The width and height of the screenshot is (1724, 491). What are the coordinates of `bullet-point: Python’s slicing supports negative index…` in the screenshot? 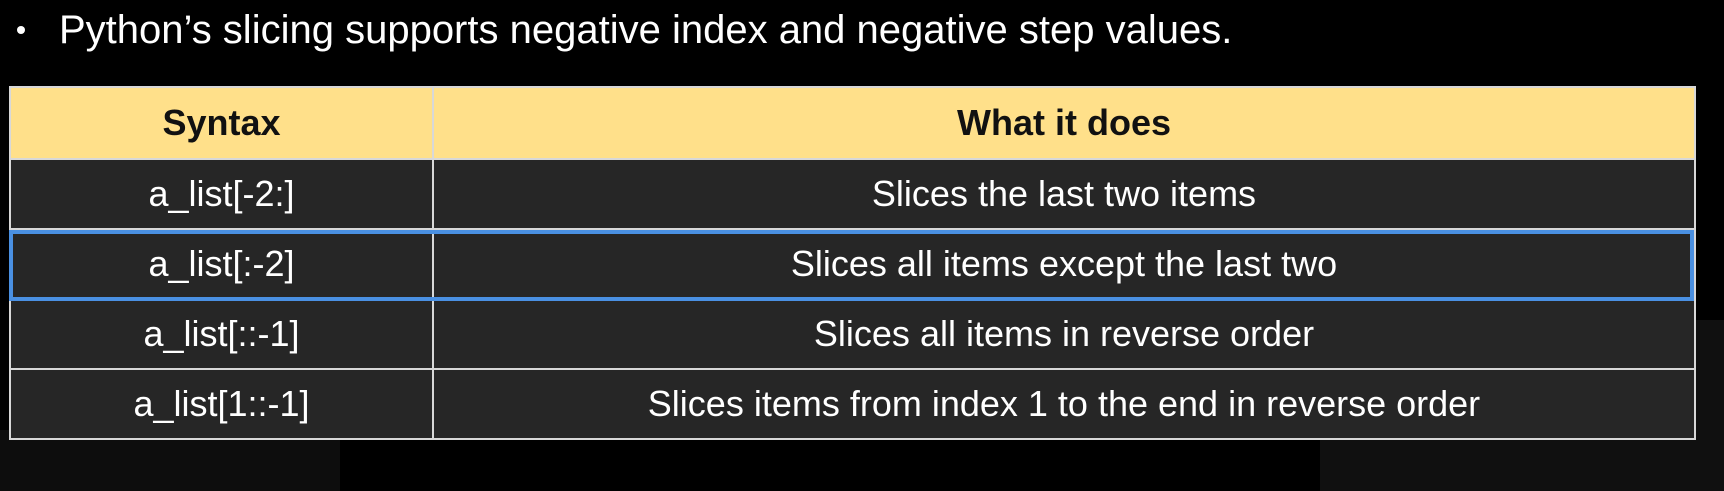 It's located at (622, 30).